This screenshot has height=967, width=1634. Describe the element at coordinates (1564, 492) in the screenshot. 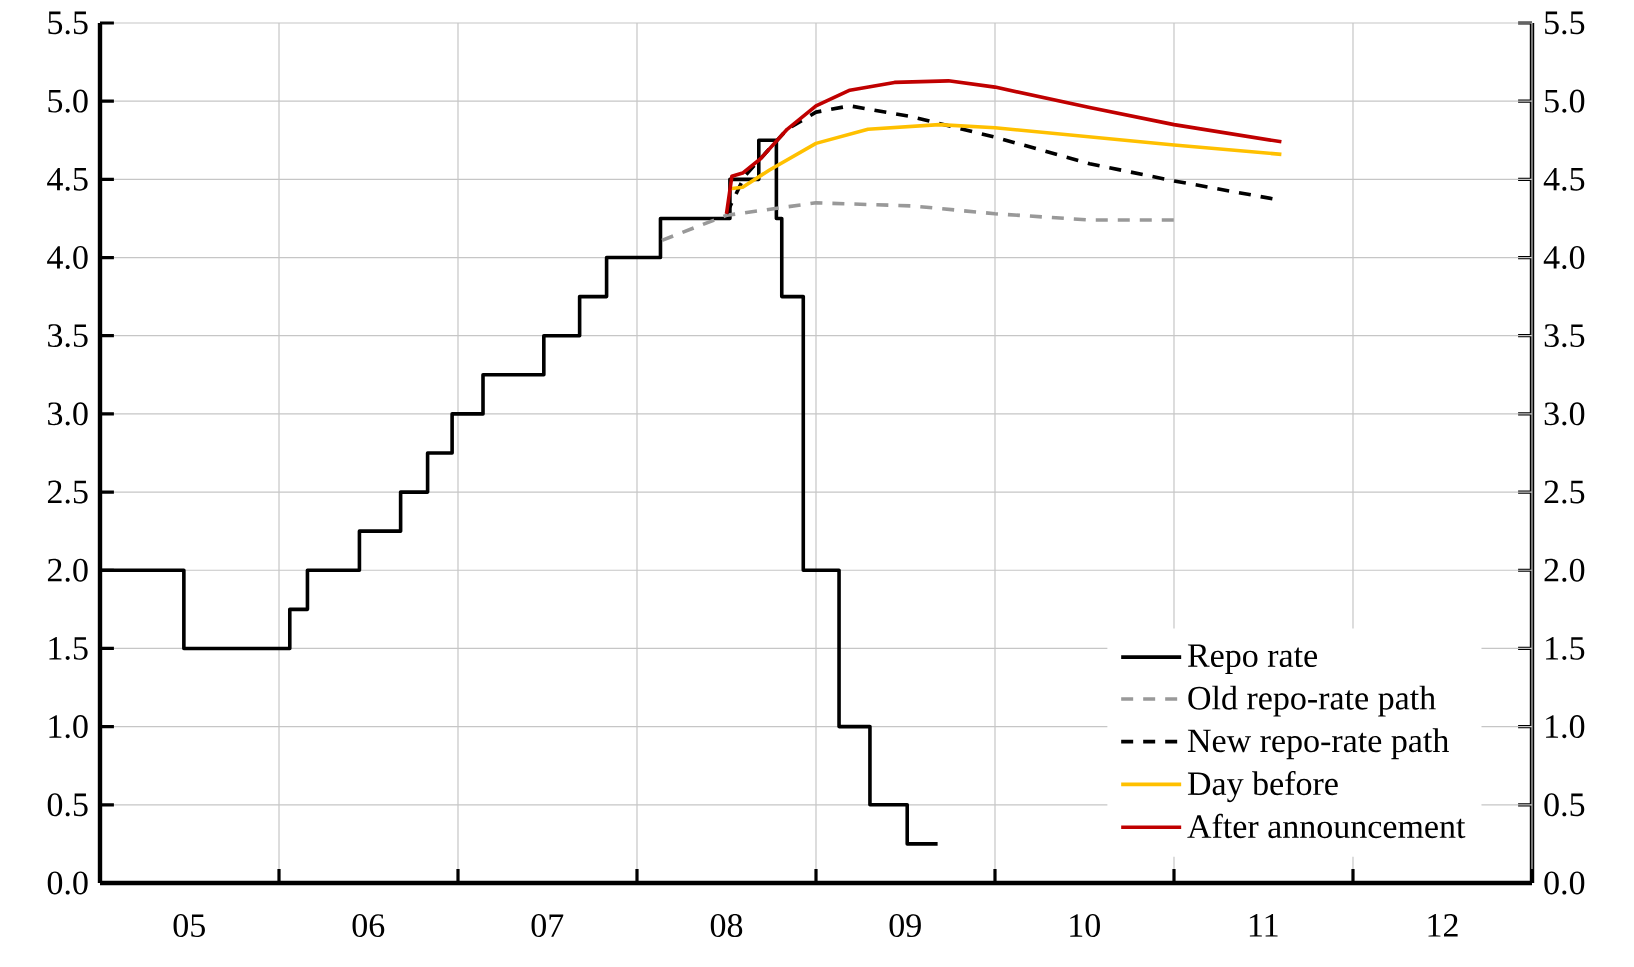

I see `y2-tick-label: 2.5` at that location.